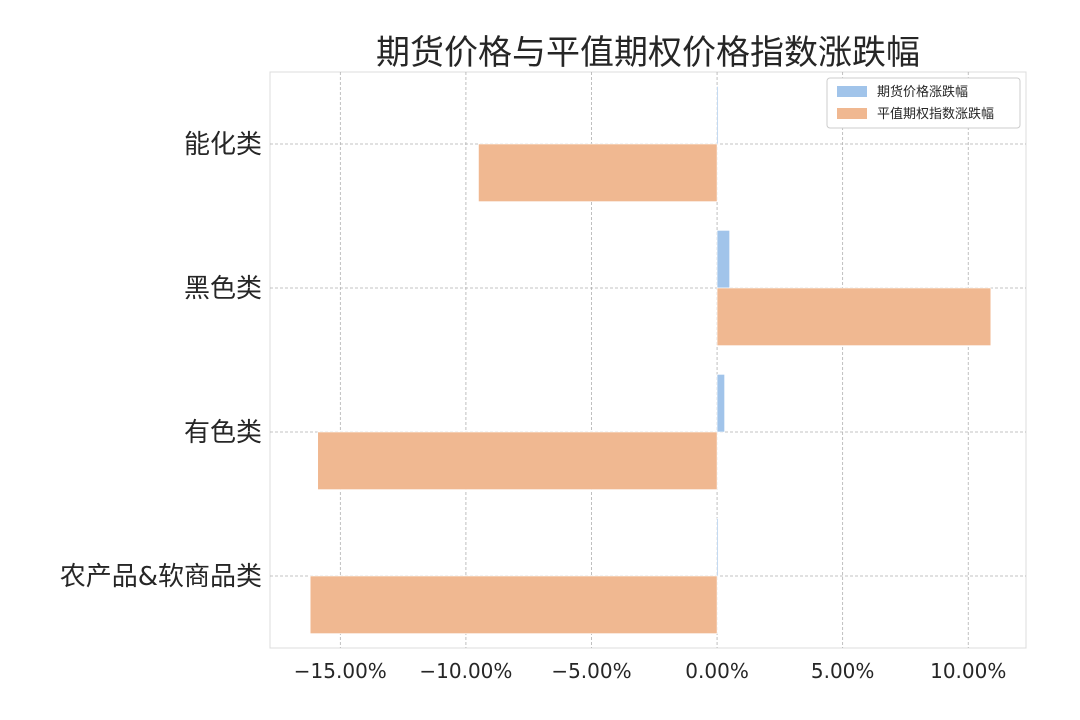 The image size is (1080, 720). Describe the element at coordinates (161, 577) in the screenshot. I see `category-label: 农产品&软商品类` at that location.